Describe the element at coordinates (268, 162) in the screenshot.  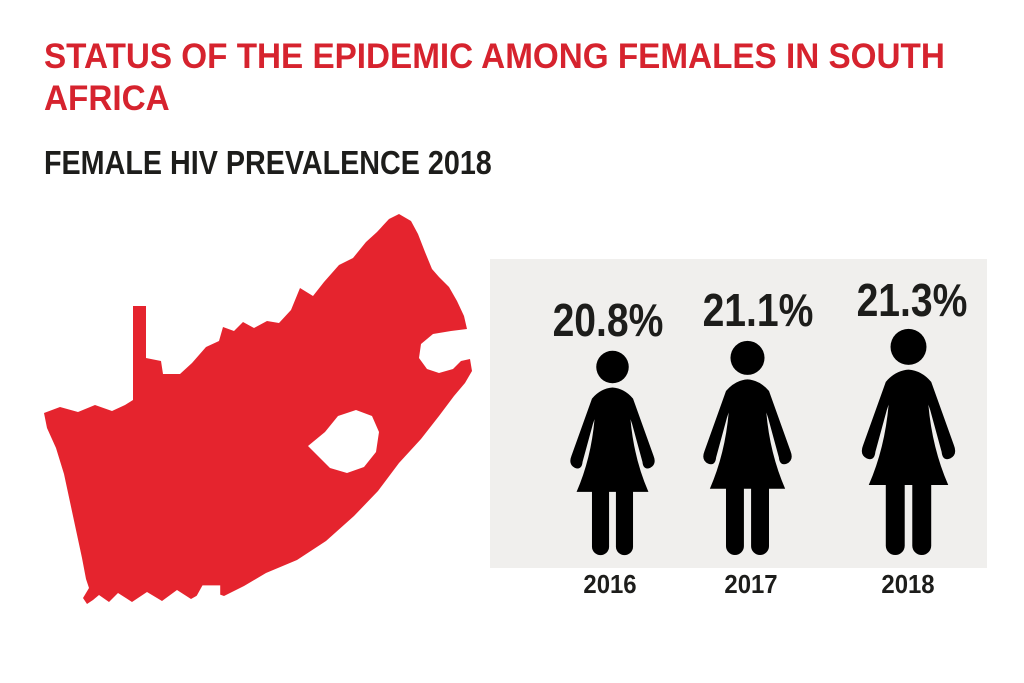
I see `page-subtitle: FEMALE HIV PREVALENCE 2018` at that location.